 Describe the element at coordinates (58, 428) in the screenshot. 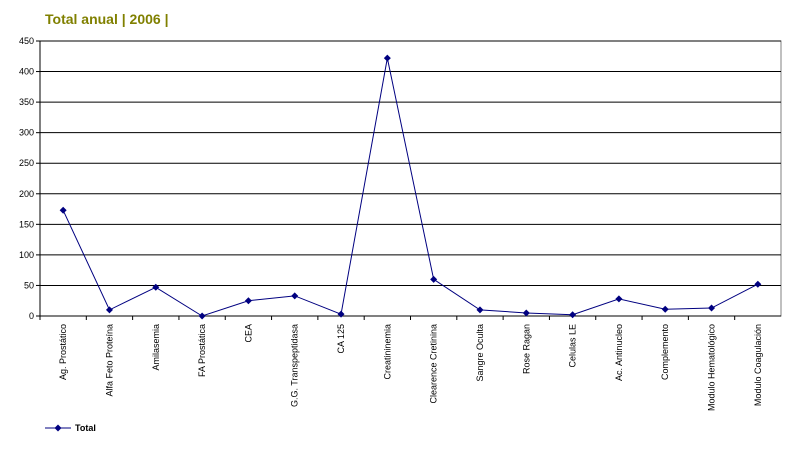

I see `legend-marker` at that location.